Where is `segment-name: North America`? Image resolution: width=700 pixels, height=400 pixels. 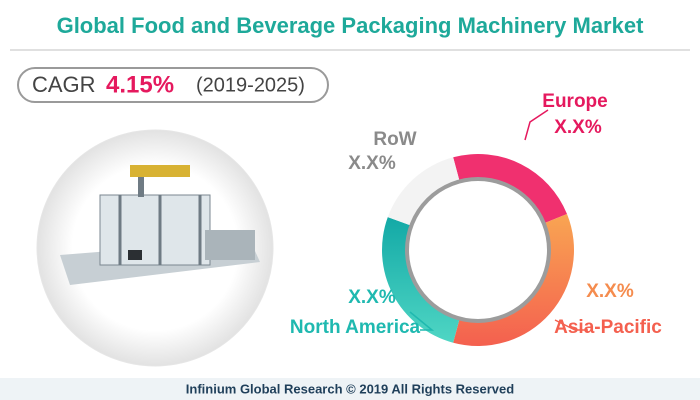 segment-name: North America is located at coordinates (355, 327).